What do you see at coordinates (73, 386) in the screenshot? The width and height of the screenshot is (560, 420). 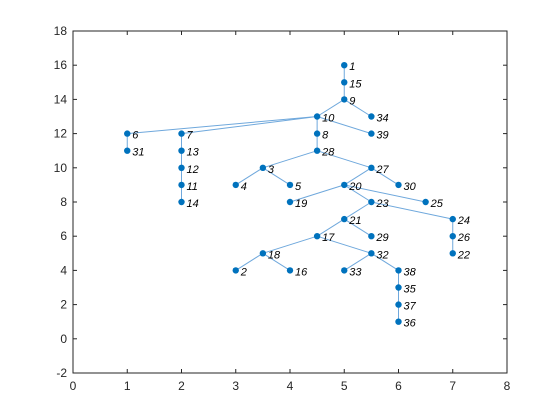 I see `x-tick-label: 0` at bounding box center [73, 386].